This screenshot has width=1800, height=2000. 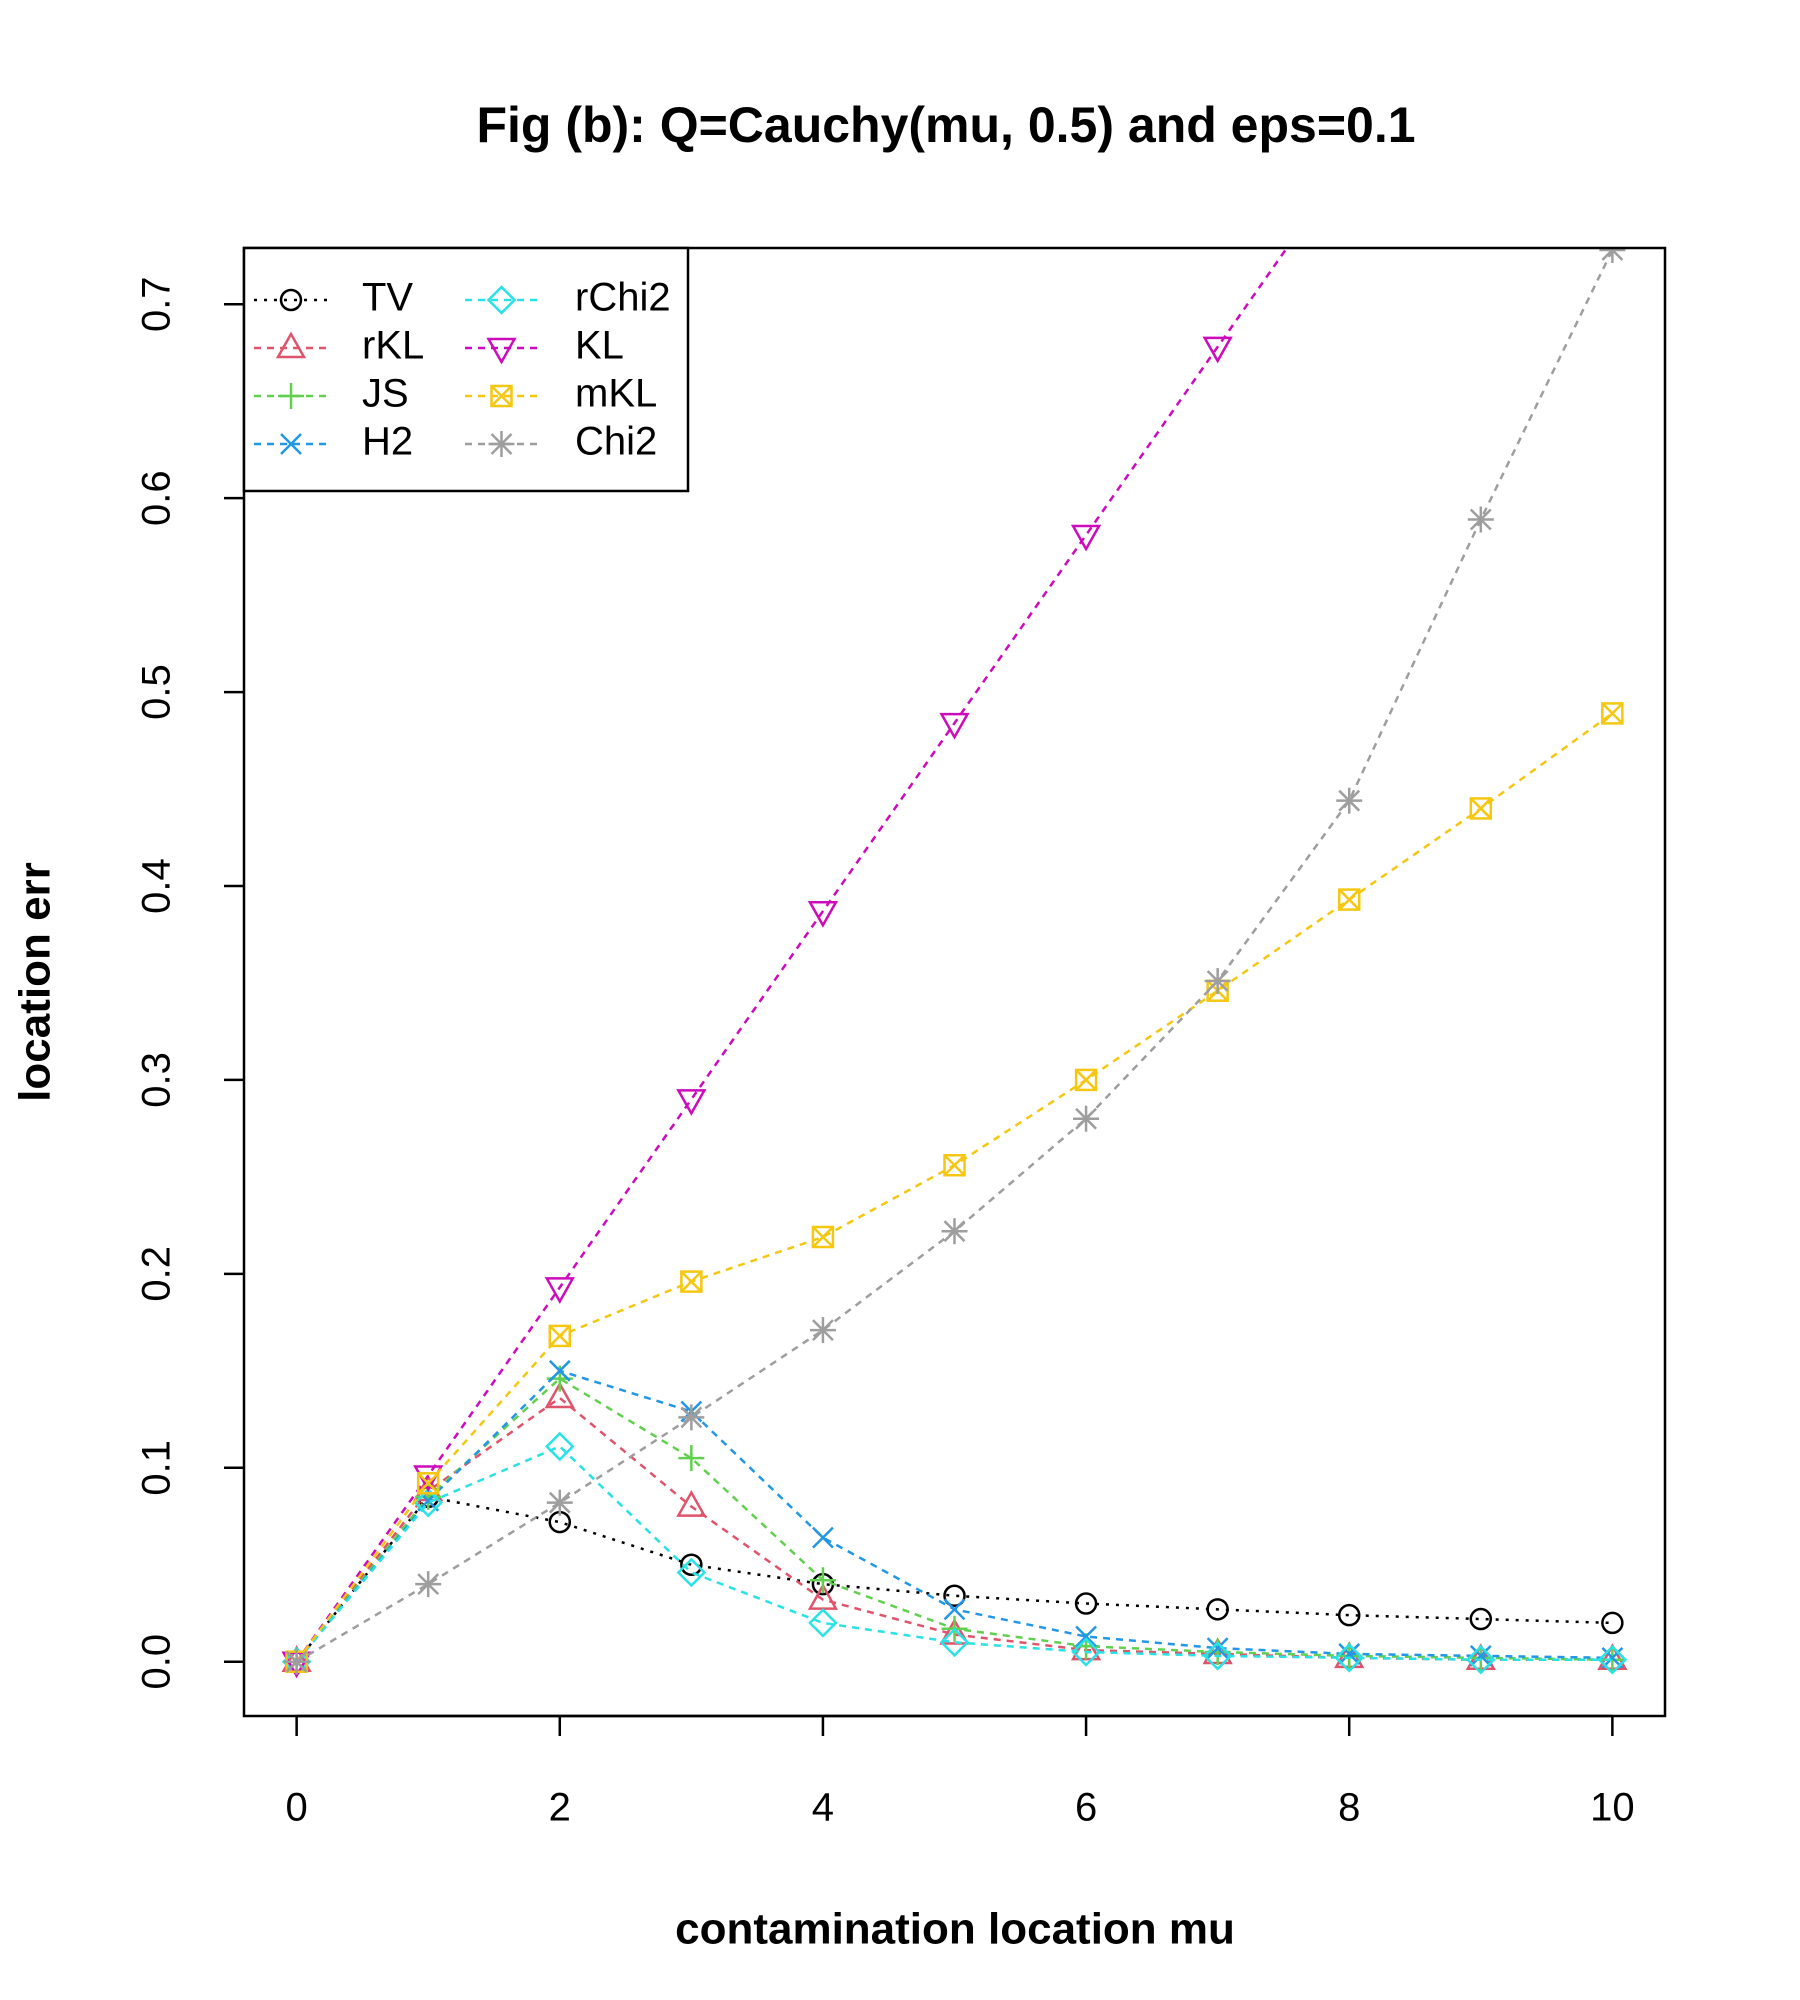 I want to click on chart-title: Fig (b): Q=Cauchy(mu, 0.5) and eps=0.1, so click(x=945, y=125).